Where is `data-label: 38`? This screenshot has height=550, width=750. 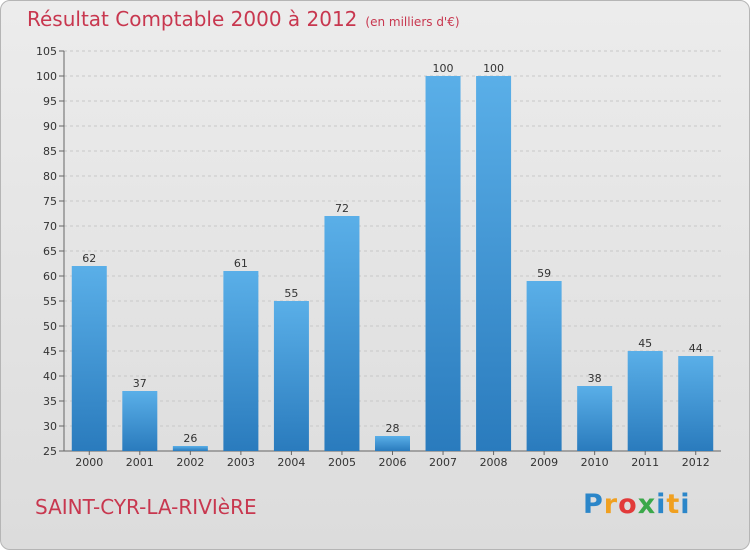
data-label: 38 is located at coordinates (595, 378).